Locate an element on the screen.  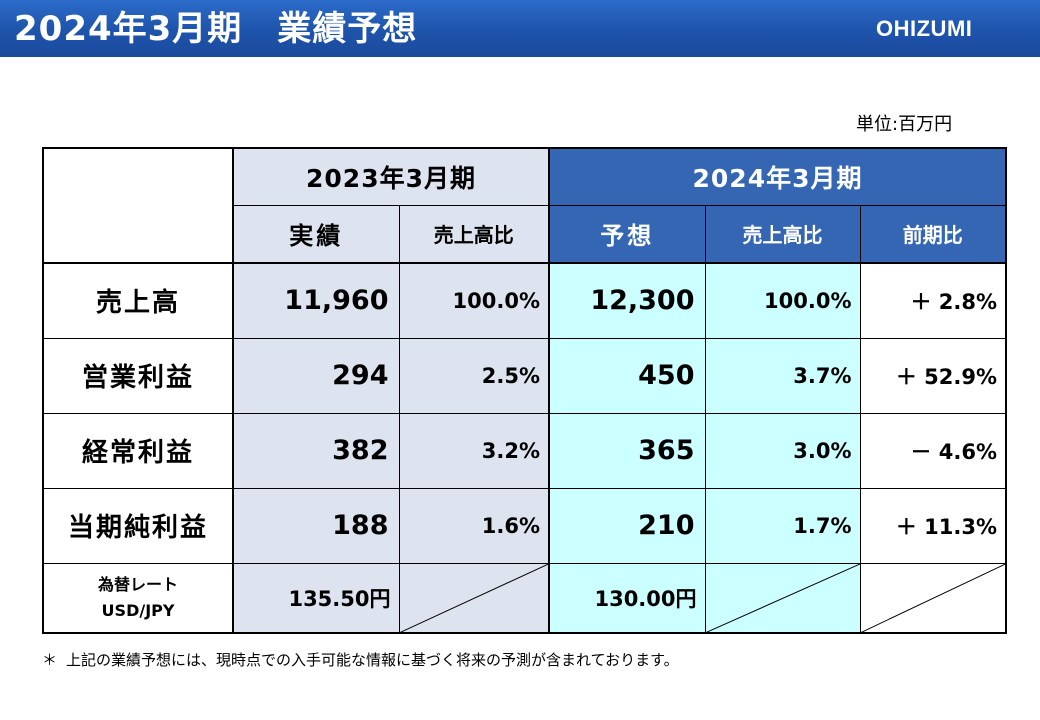
table-row: 当期純利益 188 1.6% 210 1.7% ＋ 11.3% is located at coordinates (525, 525).